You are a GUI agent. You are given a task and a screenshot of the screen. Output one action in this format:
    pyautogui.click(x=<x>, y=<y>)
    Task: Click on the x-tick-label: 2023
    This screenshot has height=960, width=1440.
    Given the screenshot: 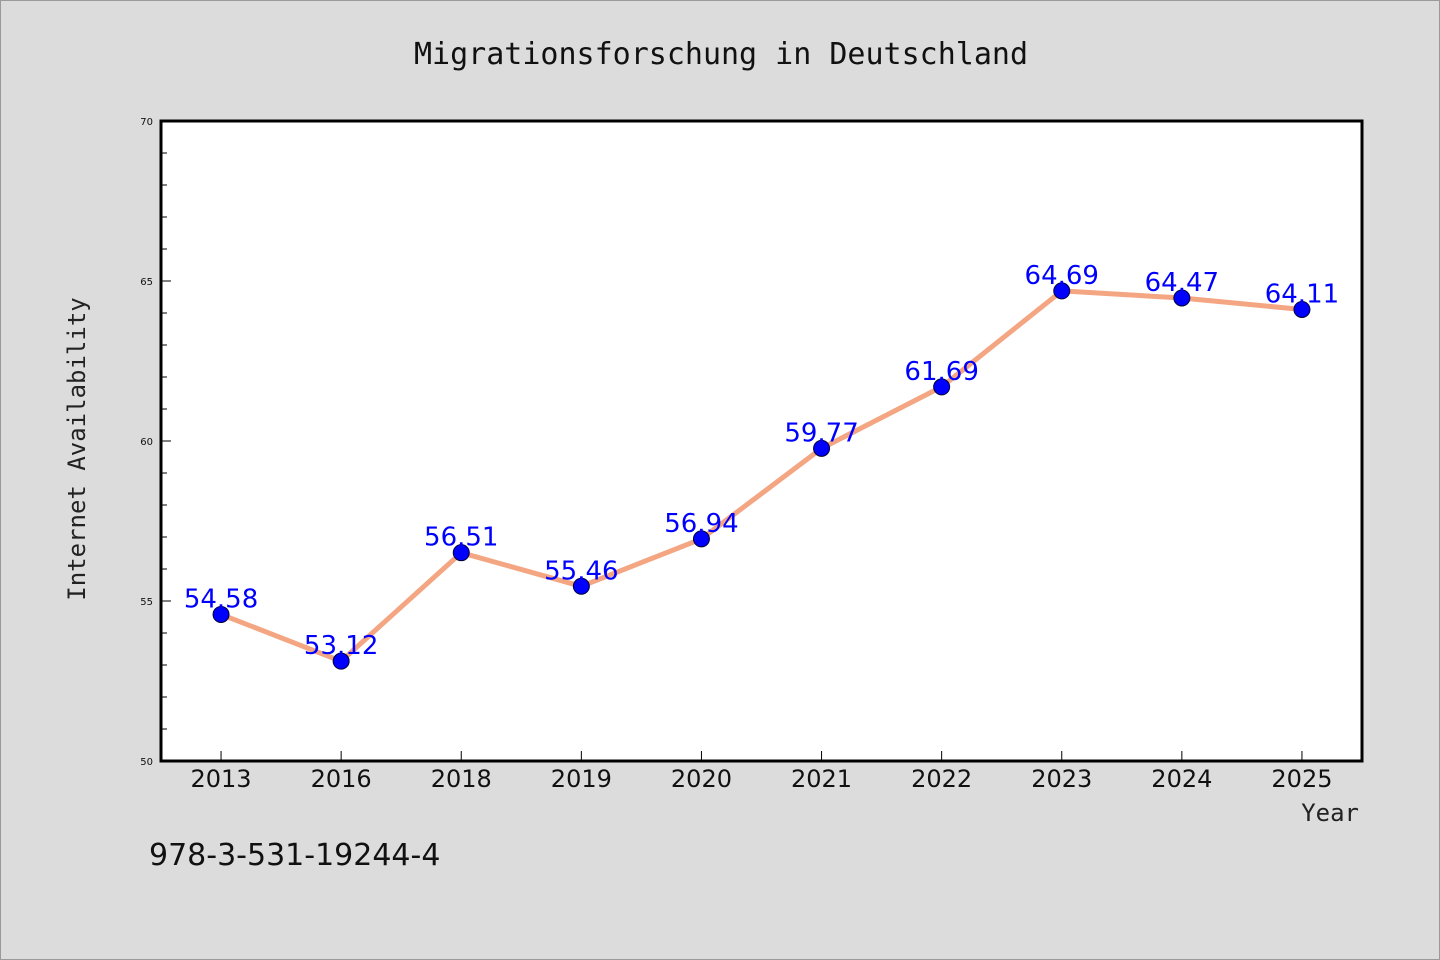 What is the action you would take?
    pyautogui.click(x=1061, y=779)
    